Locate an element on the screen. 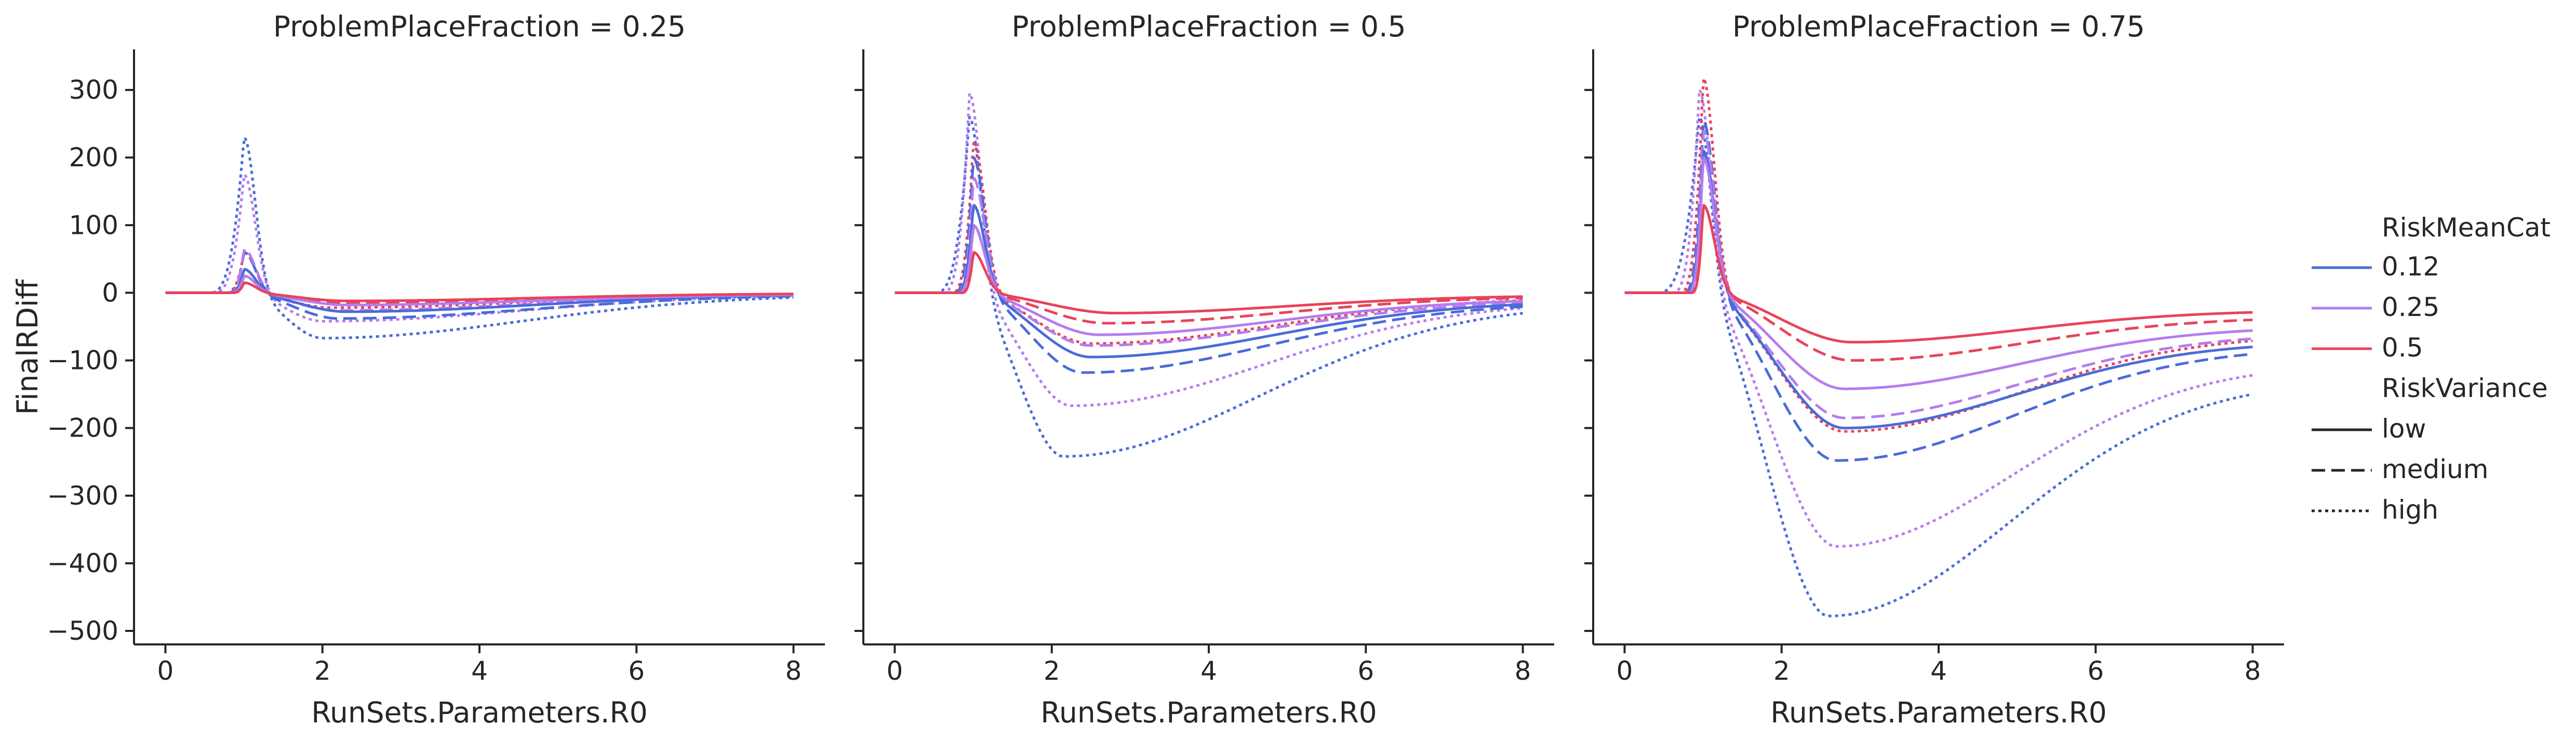 The width and height of the screenshot is (2576, 739). legend-hue-label: 0.25 is located at coordinates (2410, 307).